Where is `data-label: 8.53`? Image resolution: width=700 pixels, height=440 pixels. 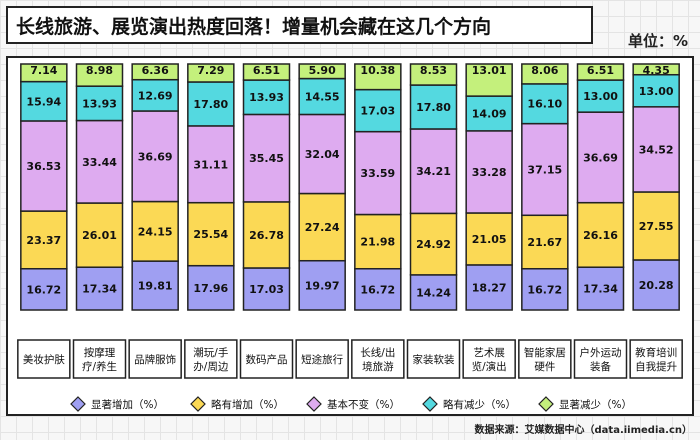 data-label: 8.53 is located at coordinates (433, 70).